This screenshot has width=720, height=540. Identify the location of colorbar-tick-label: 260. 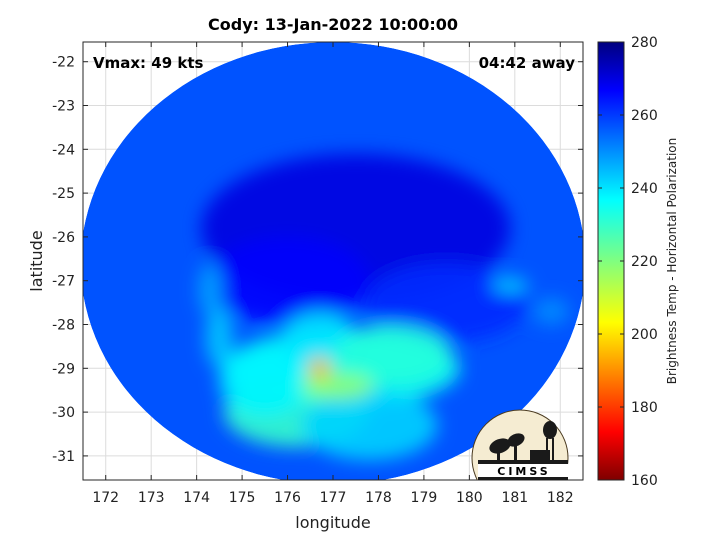
(644, 116).